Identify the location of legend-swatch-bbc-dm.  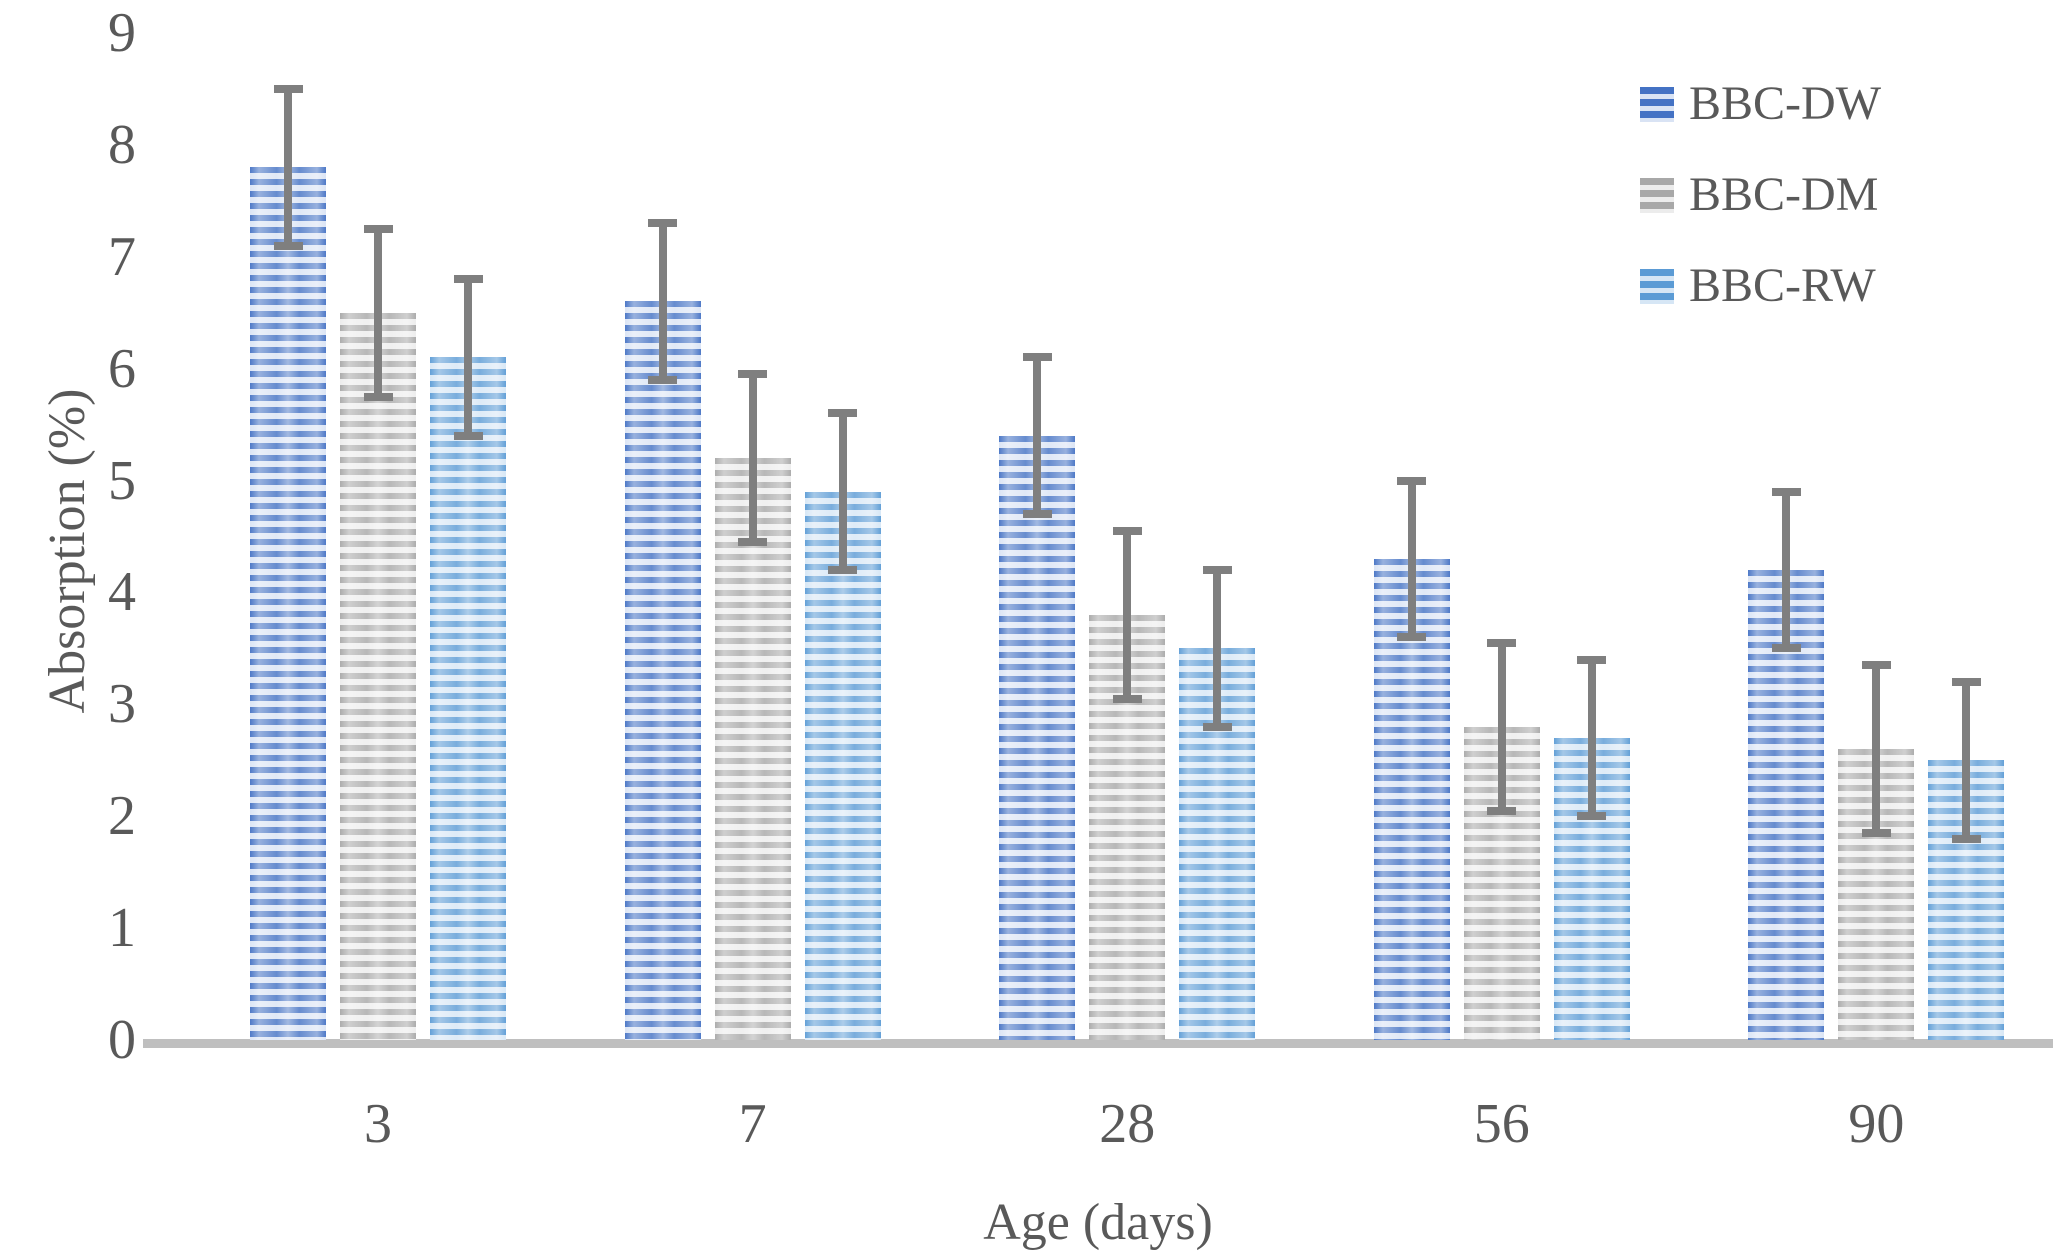
(1657, 195).